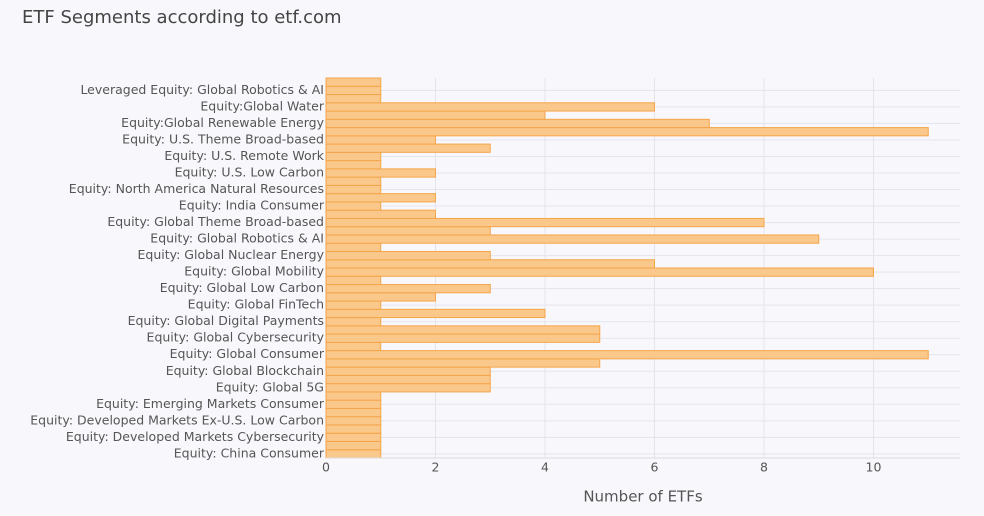  What do you see at coordinates (643, 497) in the screenshot?
I see `x-axis-label: Number of ETFs` at bounding box center [643, 497].